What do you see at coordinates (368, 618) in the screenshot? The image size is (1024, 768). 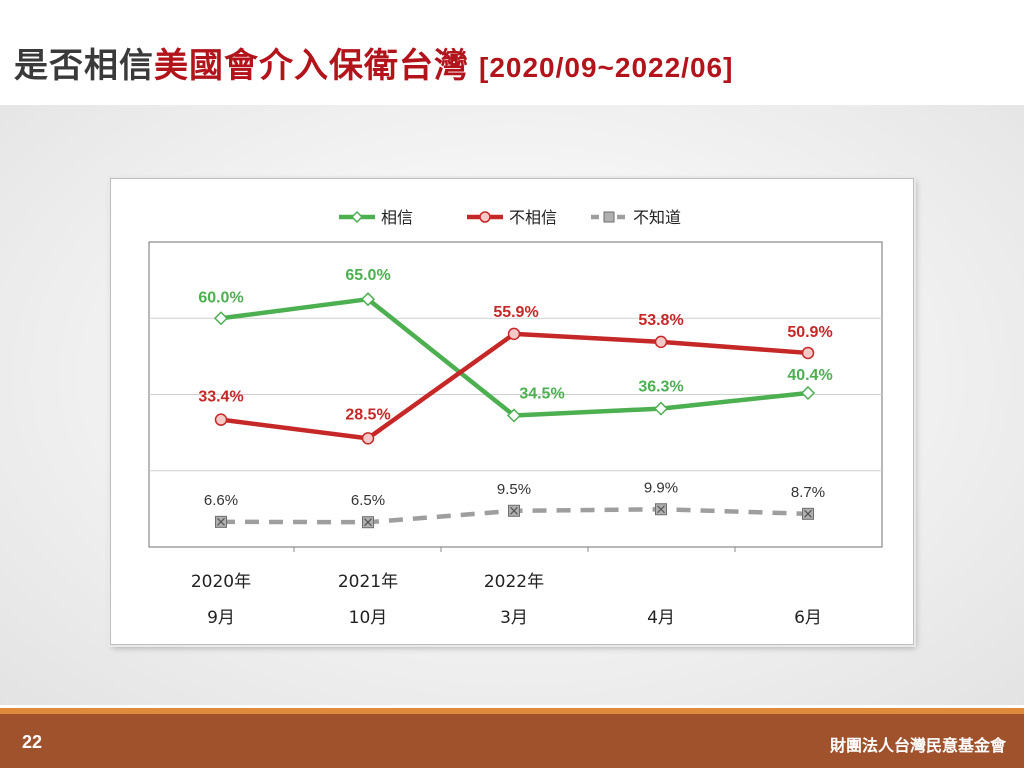 I see `category-month-label: 10月` at bounding box center [368, 618].